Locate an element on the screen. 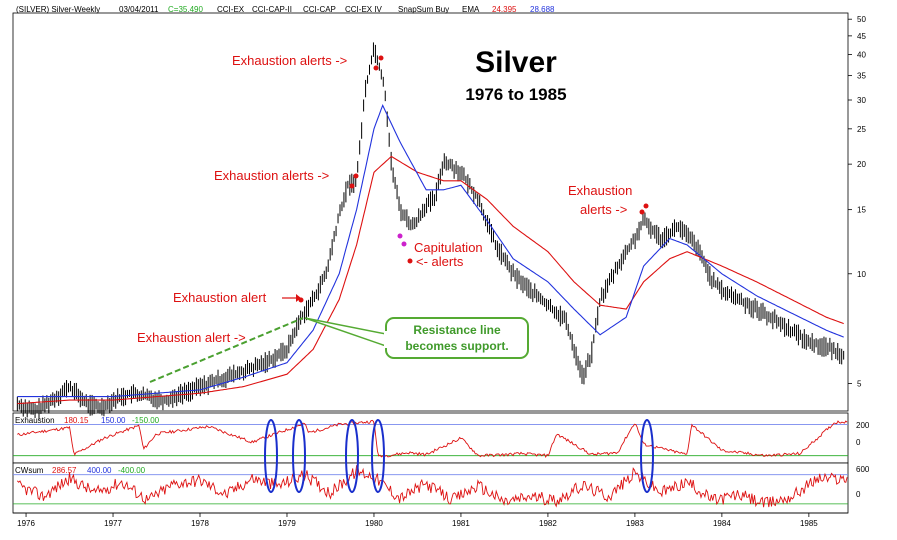 This screenshot has width=897, height=540. header-ema-label: EMA is located at coordinates (471, 9).